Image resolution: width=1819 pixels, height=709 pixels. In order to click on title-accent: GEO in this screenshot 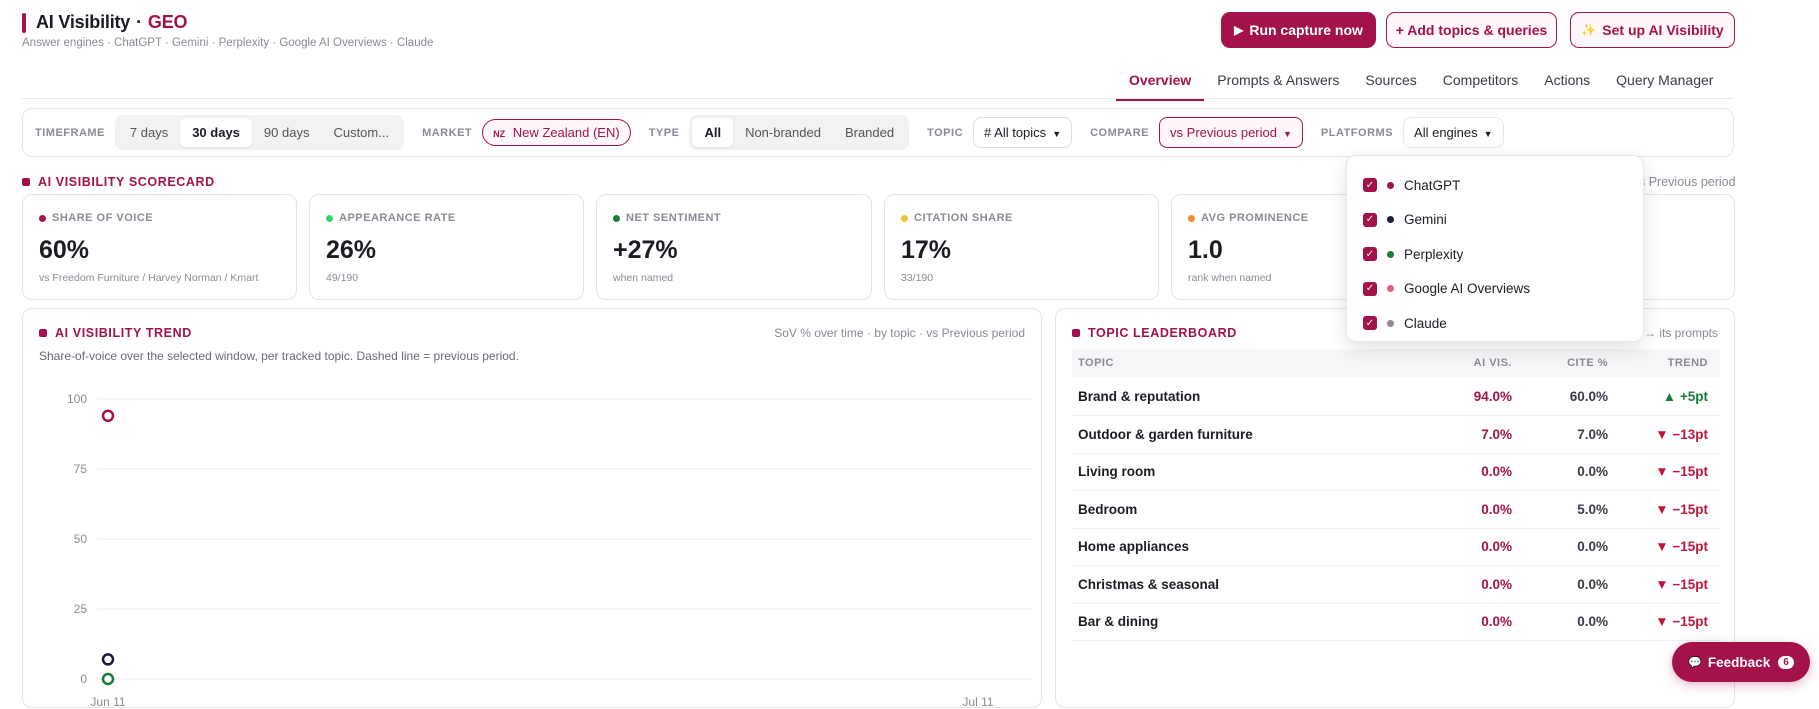, I will do `click(167, 22)`.